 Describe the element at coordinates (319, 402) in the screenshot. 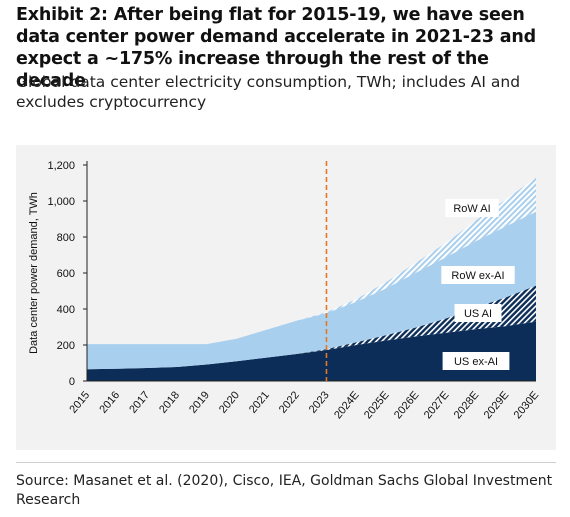

I see `x-tick-label: 2023` at that location.